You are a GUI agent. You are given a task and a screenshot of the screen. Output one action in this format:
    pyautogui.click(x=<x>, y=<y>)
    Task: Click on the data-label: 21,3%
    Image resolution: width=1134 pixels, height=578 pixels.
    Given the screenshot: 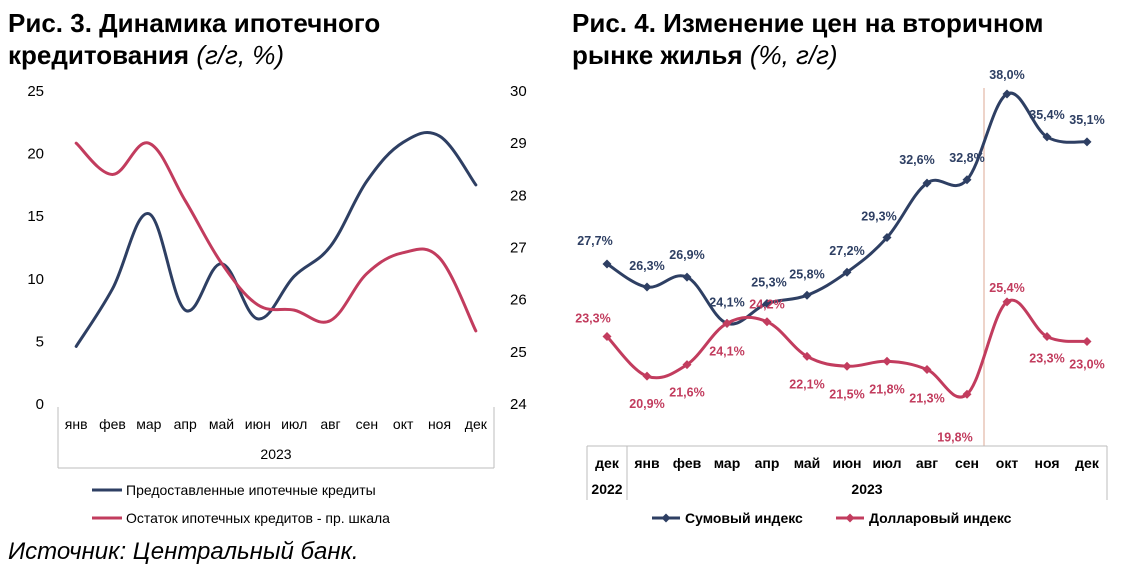 What is the action you would take?
    pyautogui.click(x=926, y=399)
    